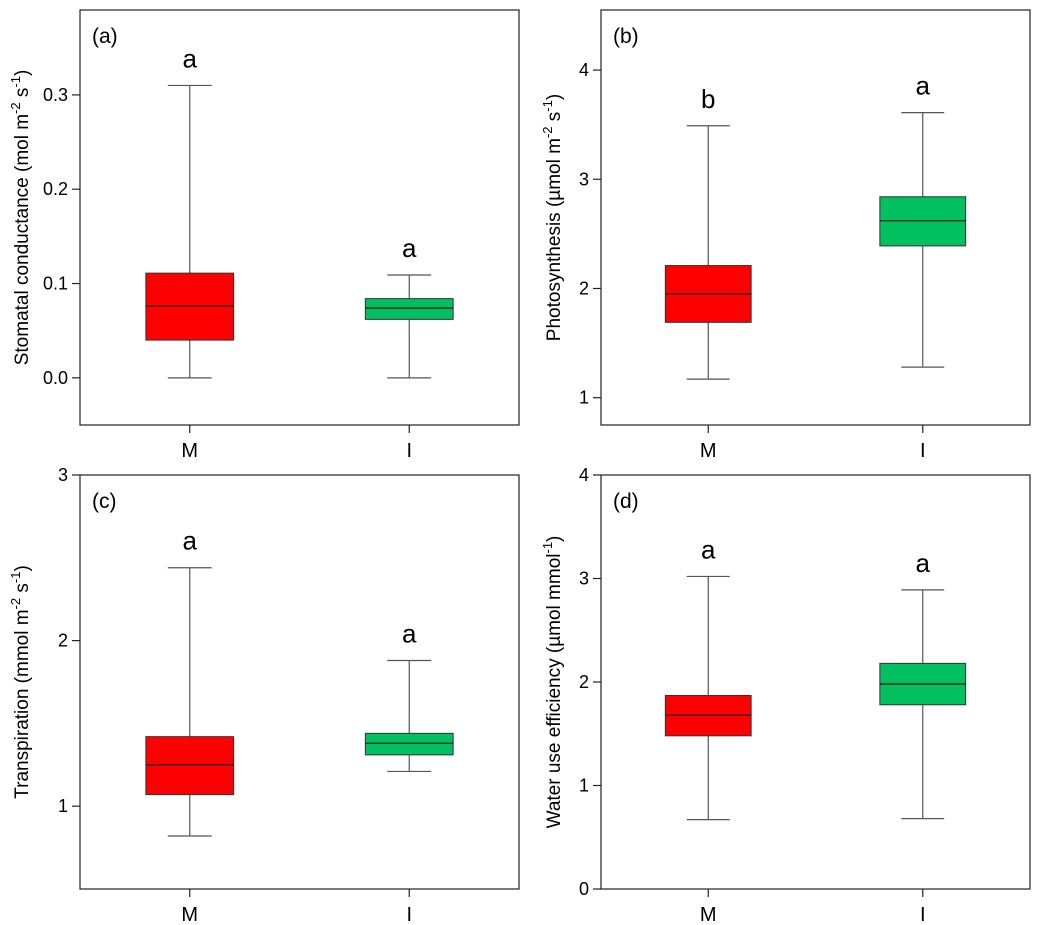 The image size is (1063, 925). I want to click on y-axis-label: Water use efficiency (µmol mmol-1), so click(552, 682).